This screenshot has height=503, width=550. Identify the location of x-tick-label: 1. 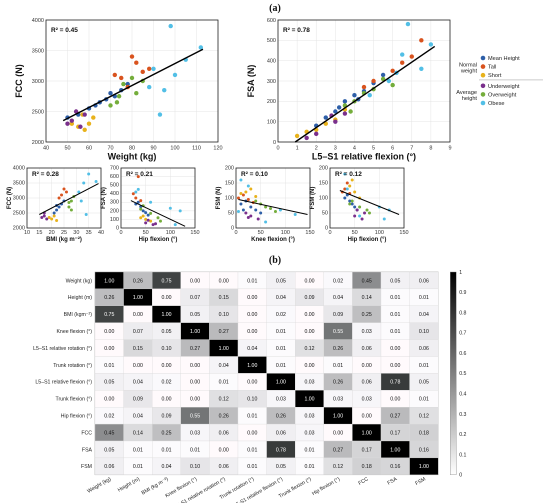
(297, 149).